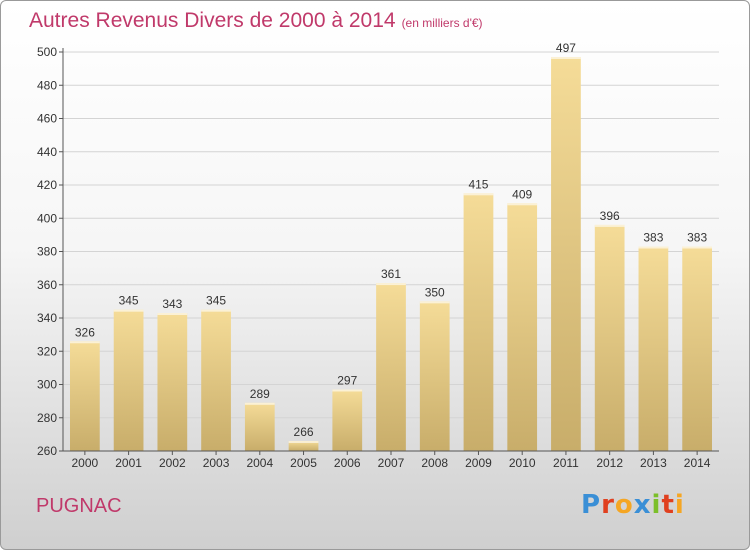 The image size is (750, 550). I want to click on x-tick-label: 2004, so click(259, 463).